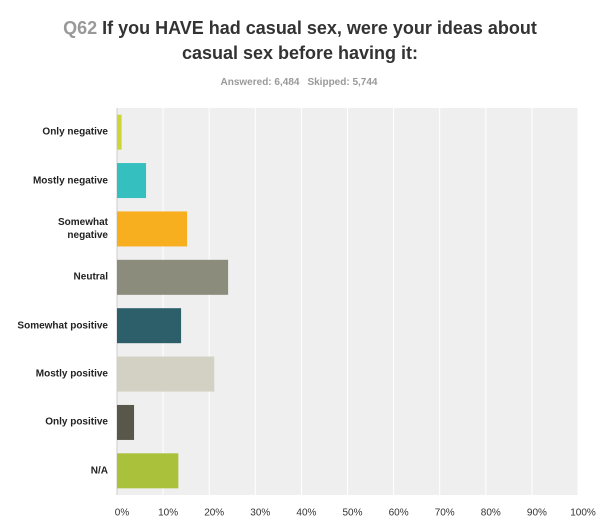 The height and width of the screenshot is (527, 598). Describe the element at coordinates (90, 277) in the screenshot. I see `category-label: Neutral` at that location.